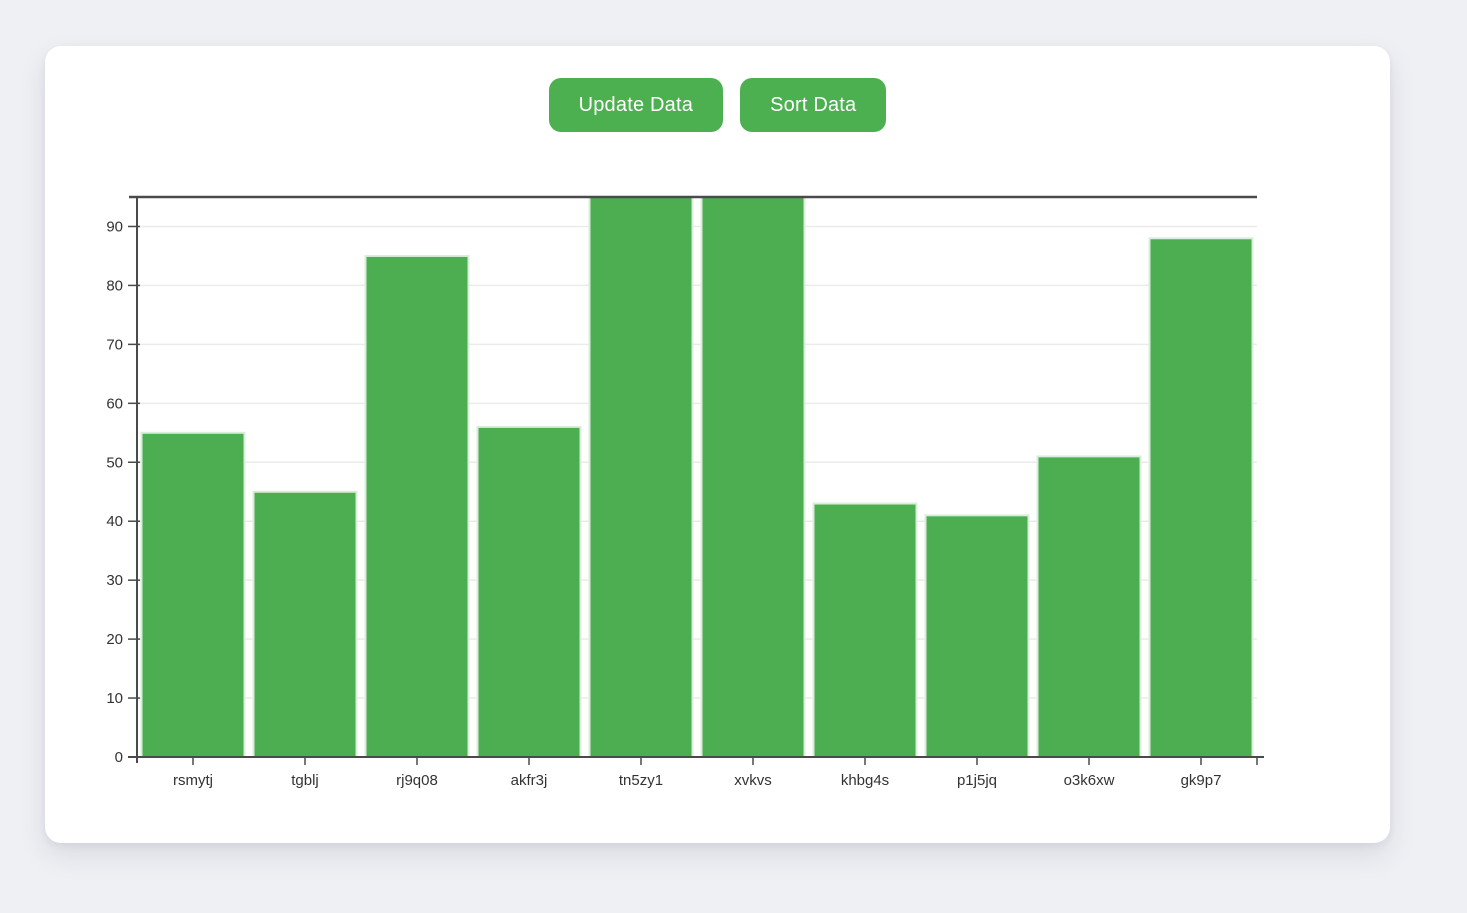 The width and height of the screenshot is (1467, 913). Describe the element at coordinates (1089, 780) in the screenshot. I see `x-axis-label: o3k6xw` at that location.